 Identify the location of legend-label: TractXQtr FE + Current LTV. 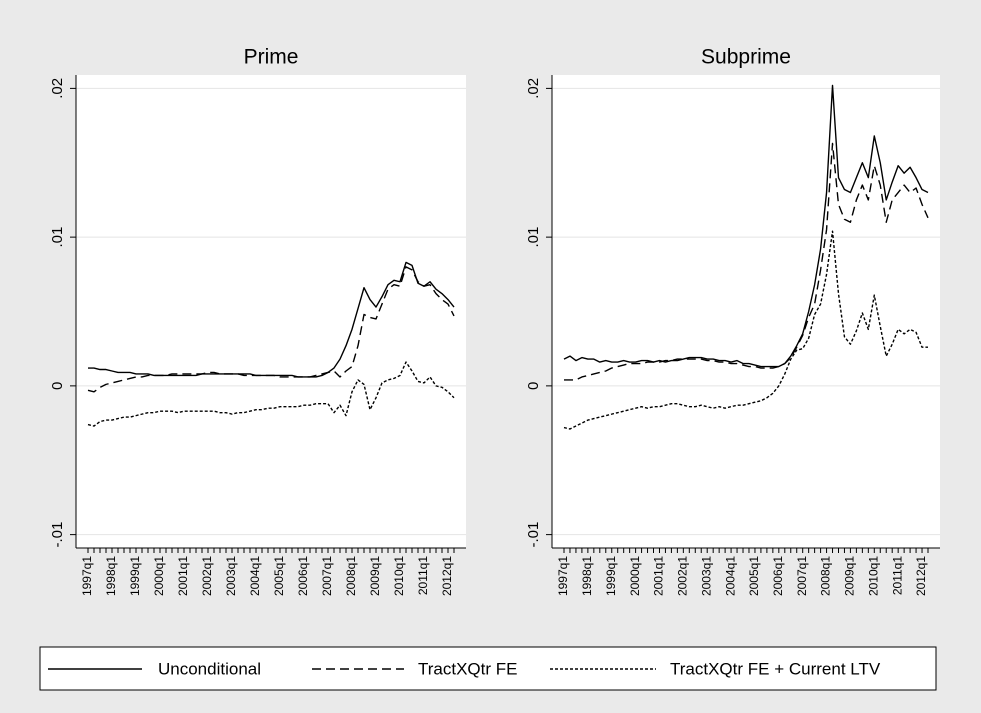
(775, 668).